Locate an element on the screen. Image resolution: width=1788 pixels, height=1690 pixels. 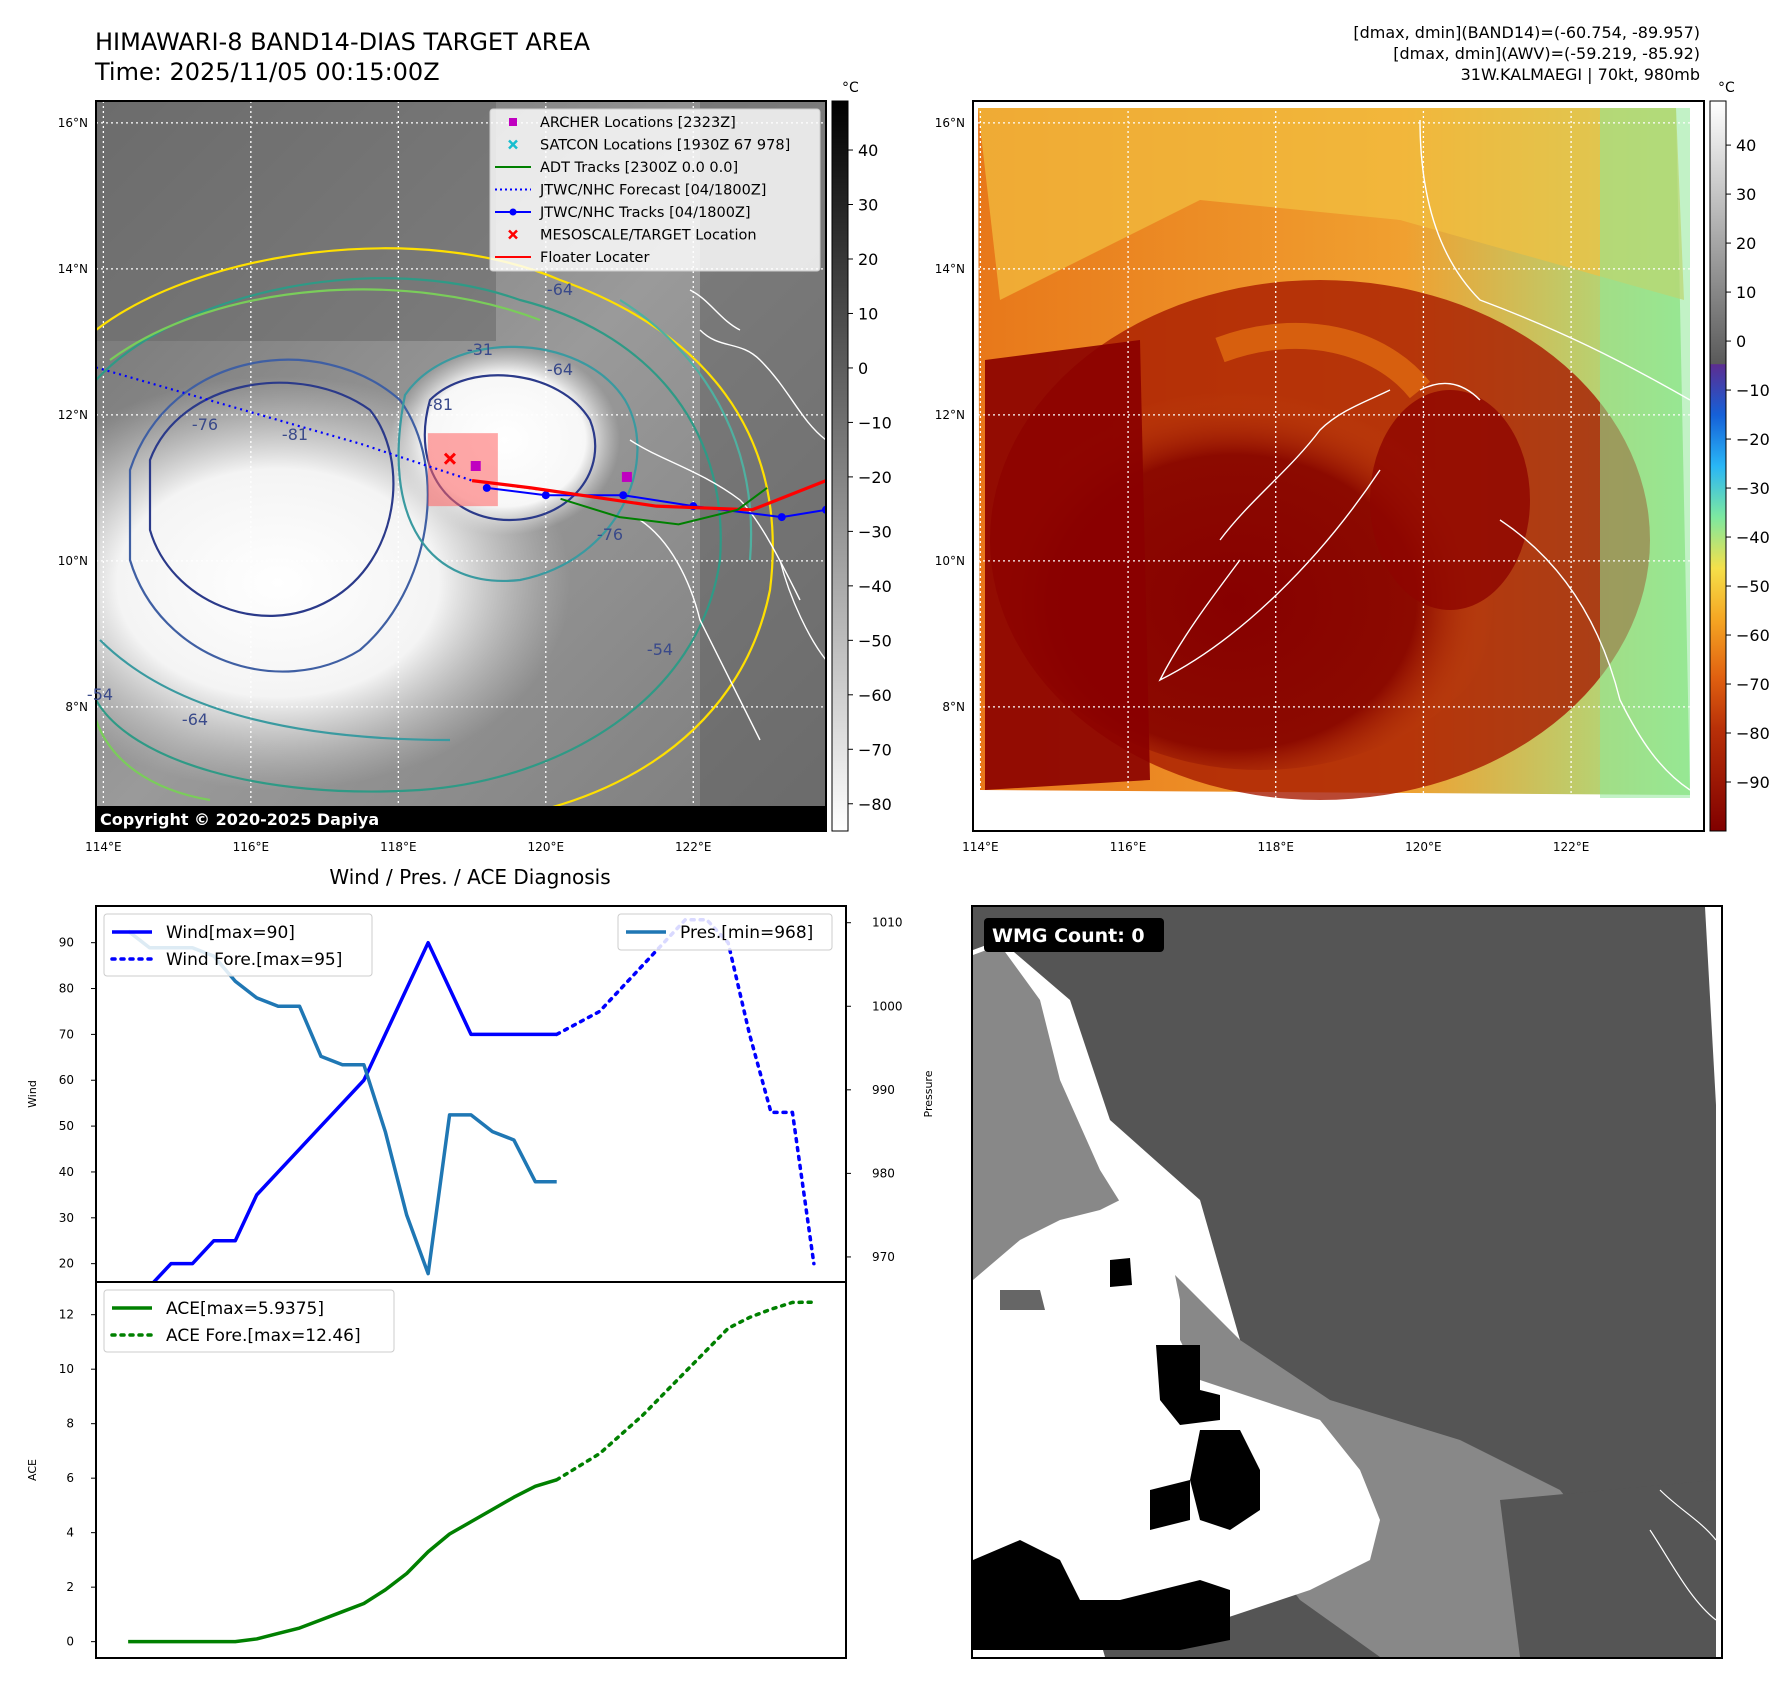
lon-label: 114°E is located at coordinates (103, 847).